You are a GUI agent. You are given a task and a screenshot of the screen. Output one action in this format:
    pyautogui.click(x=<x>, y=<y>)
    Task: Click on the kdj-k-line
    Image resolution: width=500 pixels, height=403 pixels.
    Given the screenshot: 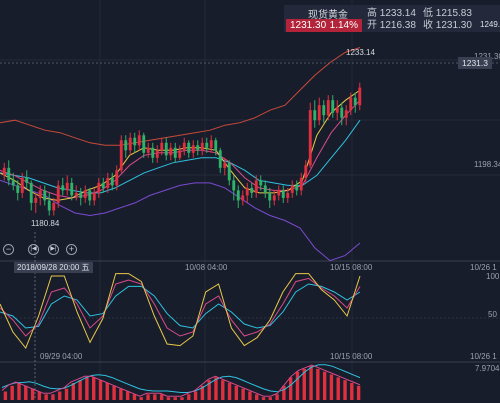 What is the action you would take?
    pyautogui.click(x=180, y=307)
    